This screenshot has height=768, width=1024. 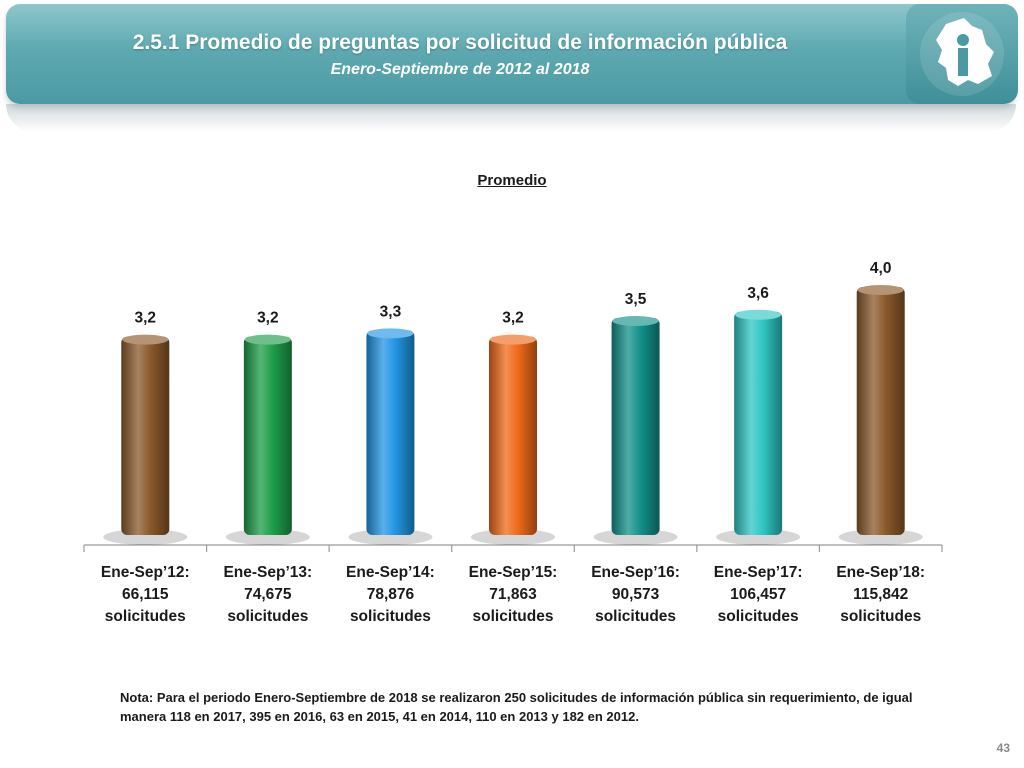 What do you see at coordinates (513, 572) in the screenshot?
I see `category-period: Ene-Sep’15:` at bounding box center [513, 572].